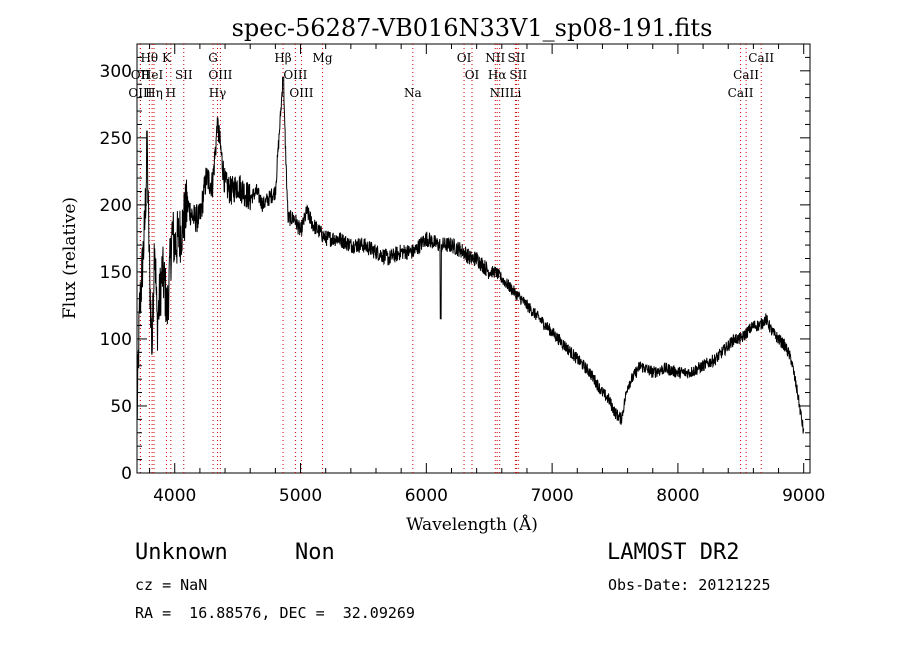 This screenshot has width=900, height=650. Describe the element at coordinates (413, 93) in the screenshot. I see `line-label: Na` at that location.